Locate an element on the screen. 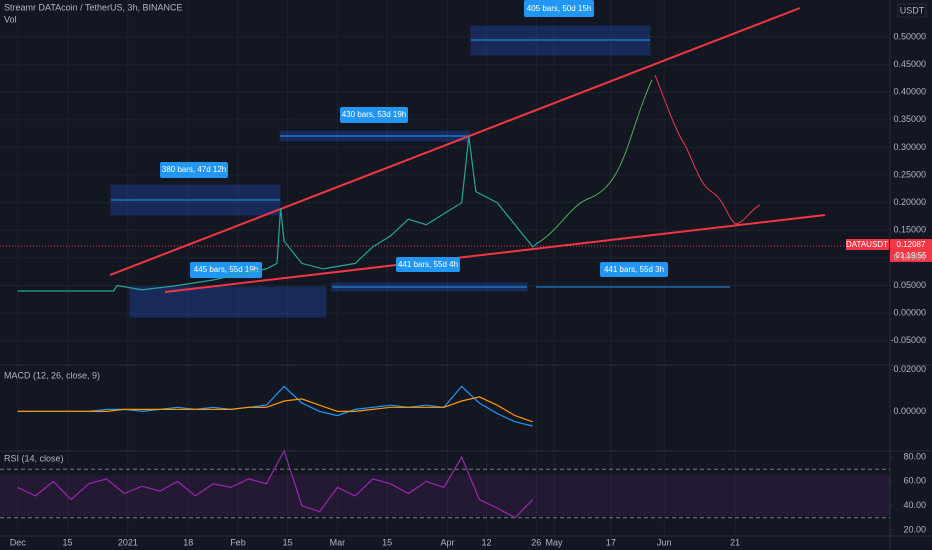 The image size is (932, 550). x-tick-label: Feb is located at coordinates (238, 542).